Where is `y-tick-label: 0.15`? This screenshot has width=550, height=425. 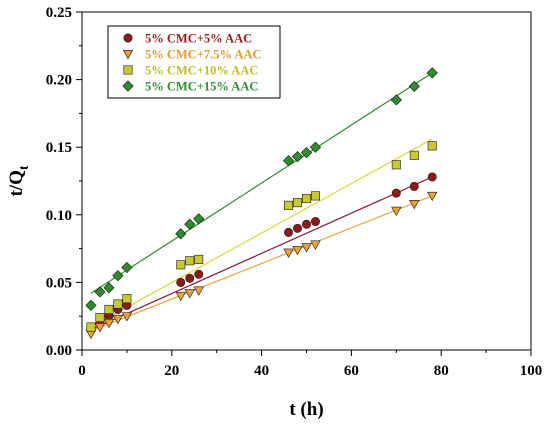
y-tick-label: 0.15 is located at coordinates (59, 148).